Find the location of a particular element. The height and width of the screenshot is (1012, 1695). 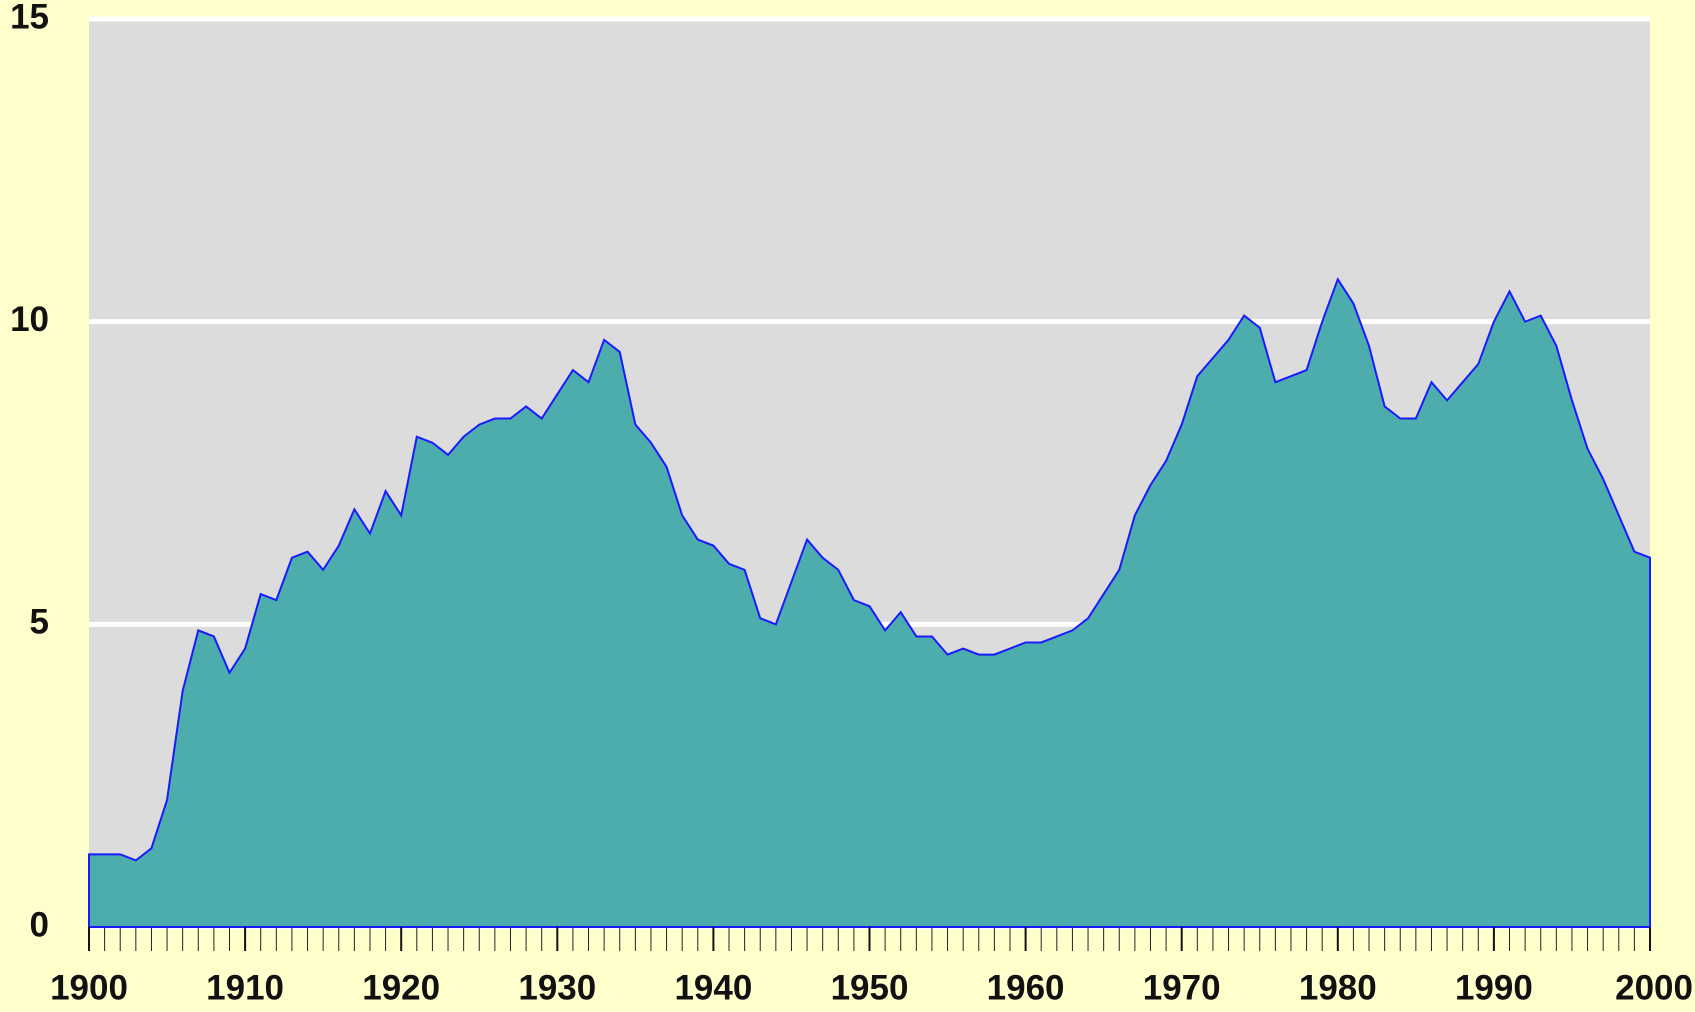

x-tick-label: 2000 is located at coordinates (1654, 987).